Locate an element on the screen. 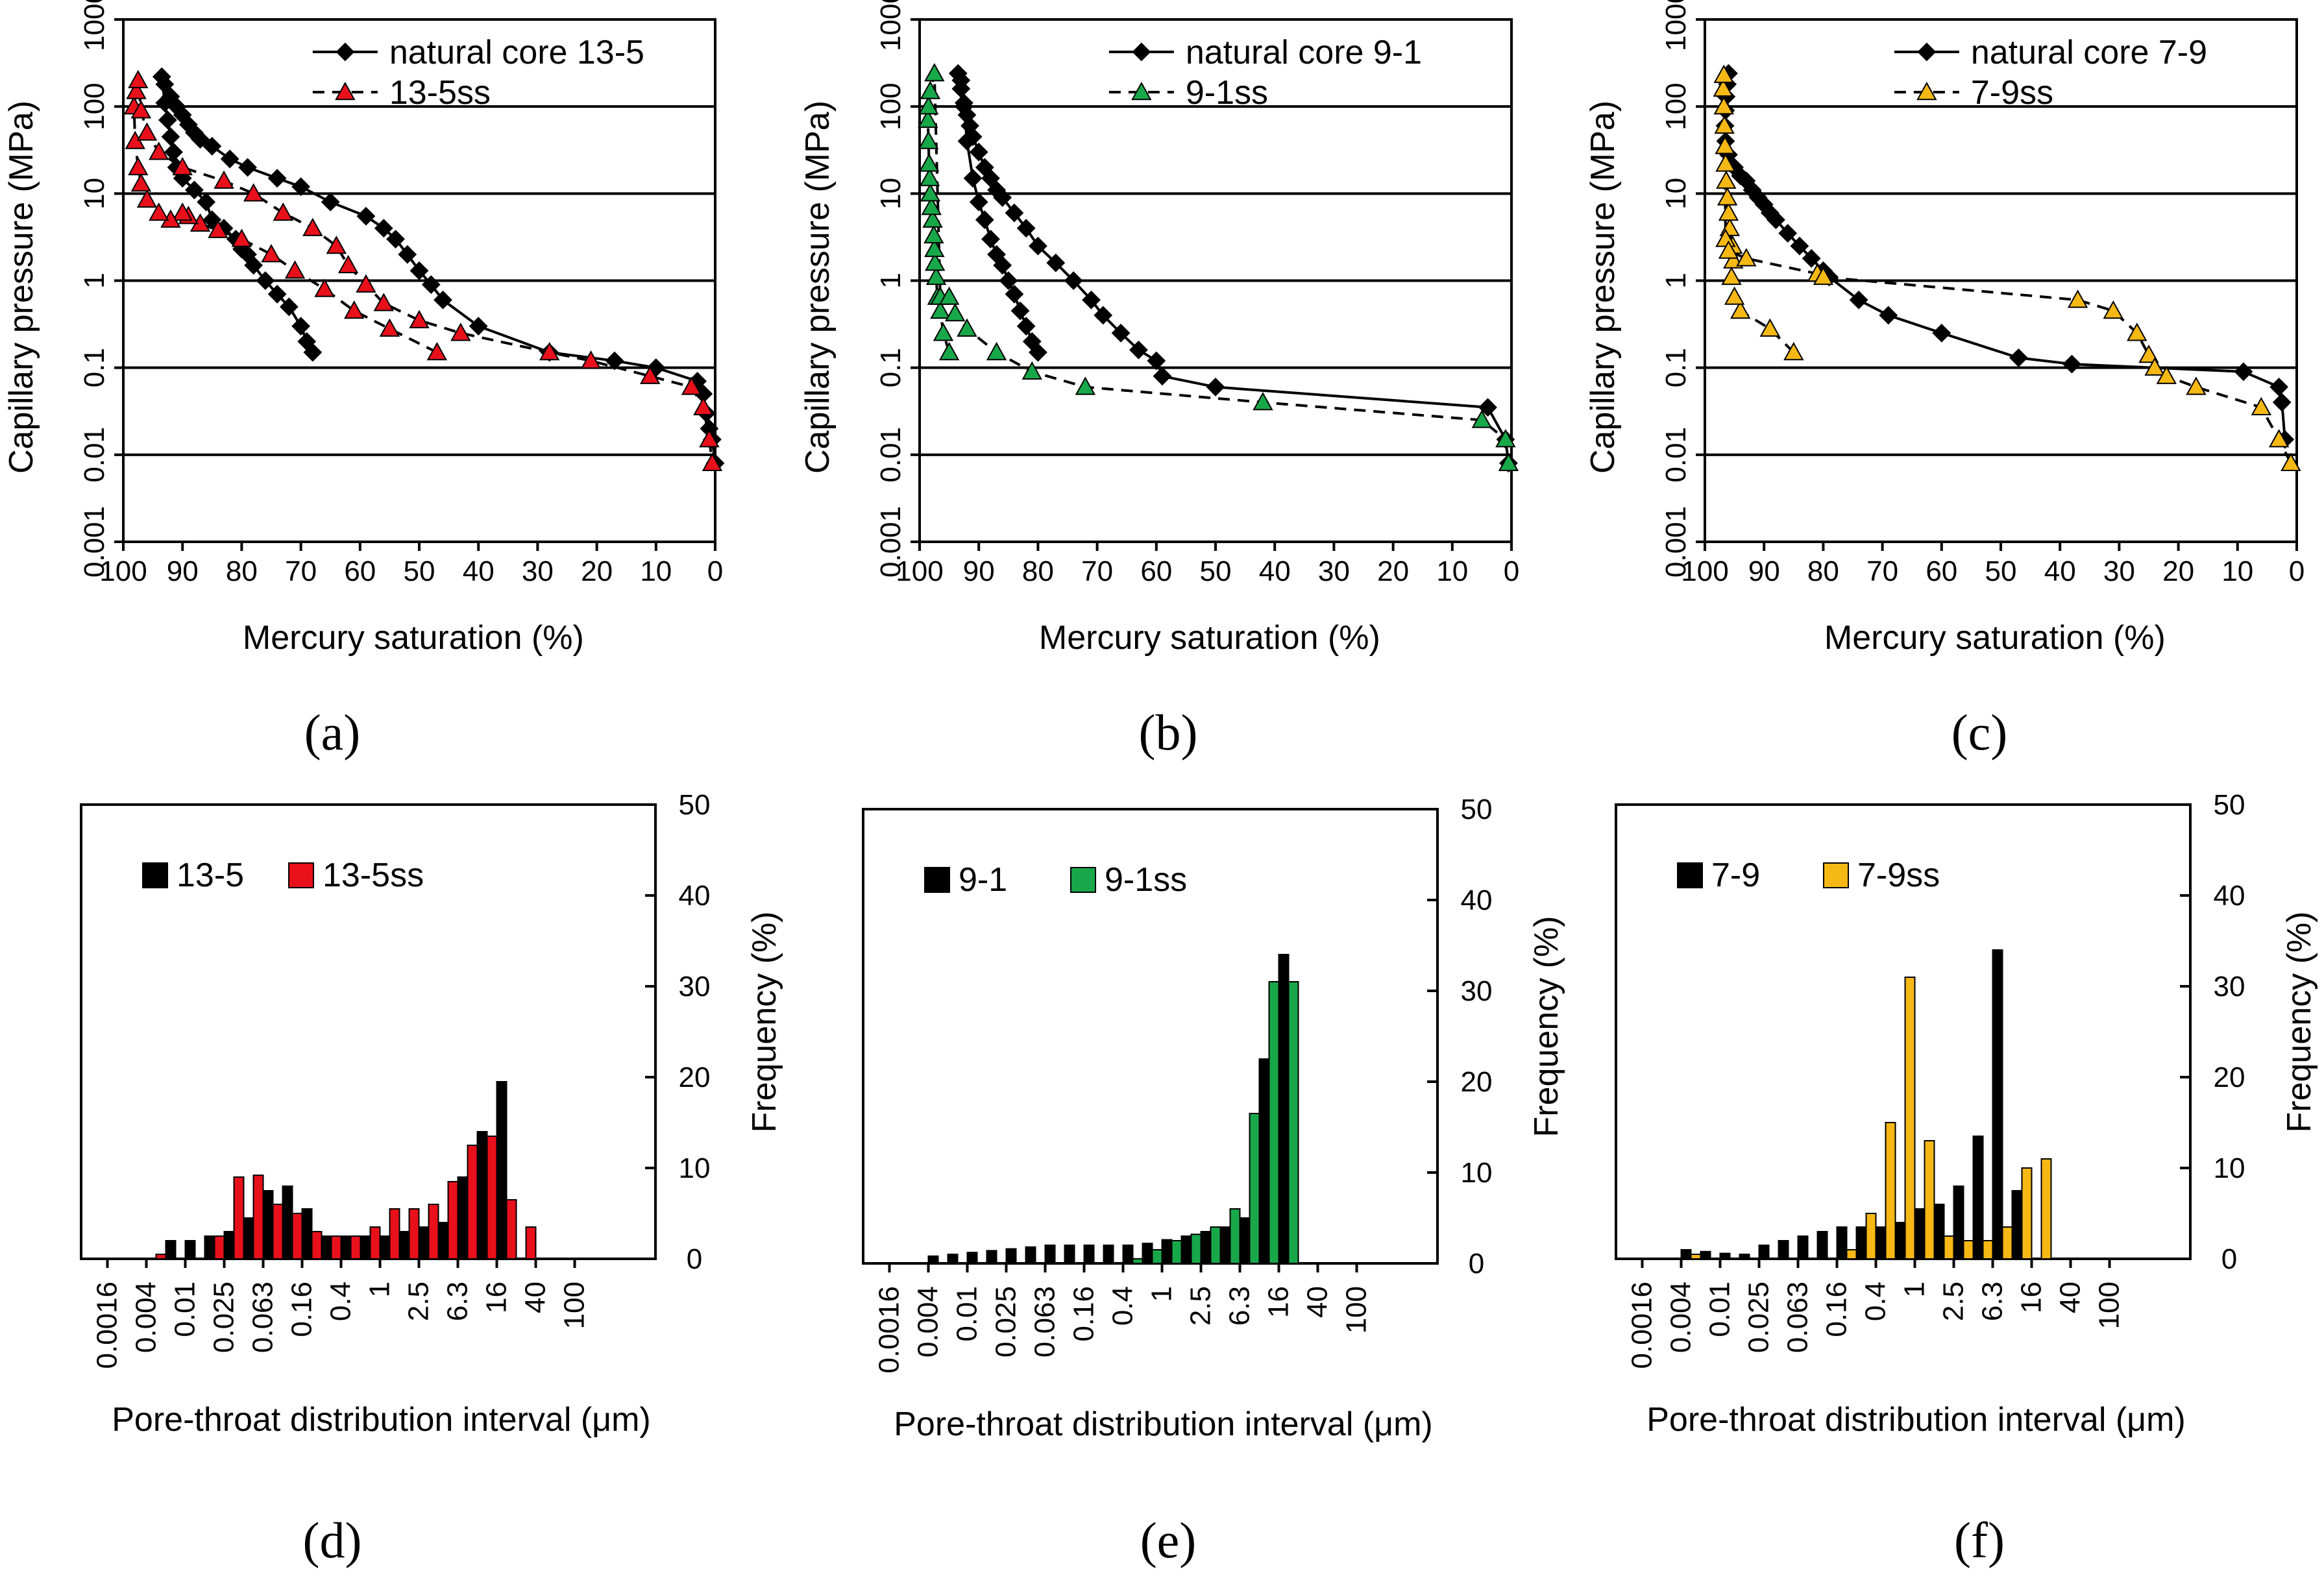 The image size is (2324, 1569). y-tick-label: 0.01 is located at coordinates (94, 455).